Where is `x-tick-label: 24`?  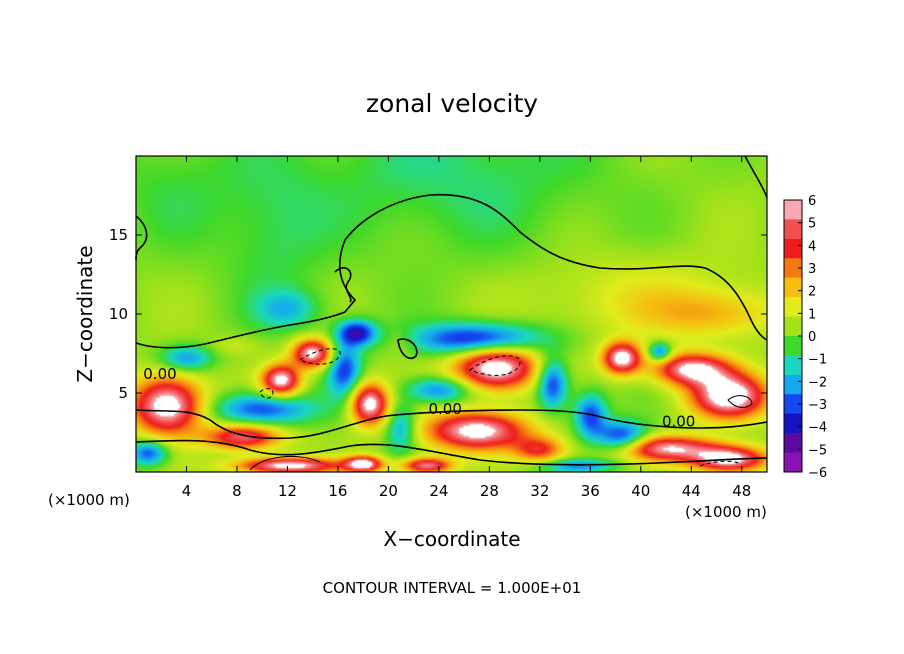 x-tick-label: 24 is located at coordinates (438, 491).